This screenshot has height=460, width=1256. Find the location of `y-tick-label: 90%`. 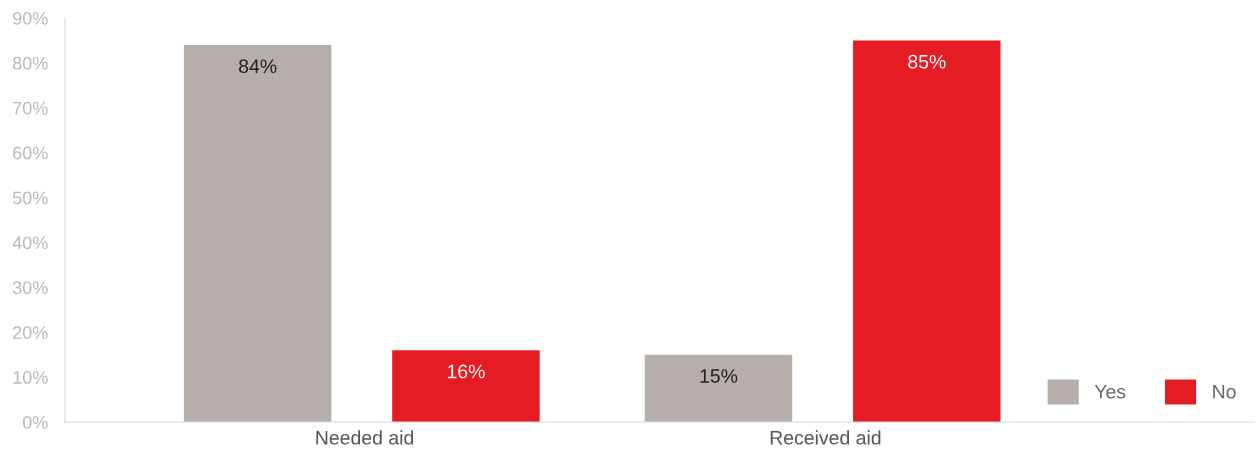

y-tick-label: 90% is located at coordinates (30, 18).